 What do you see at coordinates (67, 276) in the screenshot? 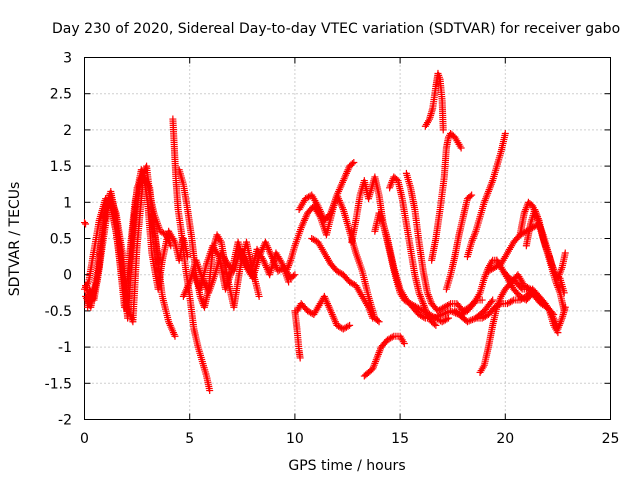
I see `y-tick-label: 0` at bounding box center [67, 276].